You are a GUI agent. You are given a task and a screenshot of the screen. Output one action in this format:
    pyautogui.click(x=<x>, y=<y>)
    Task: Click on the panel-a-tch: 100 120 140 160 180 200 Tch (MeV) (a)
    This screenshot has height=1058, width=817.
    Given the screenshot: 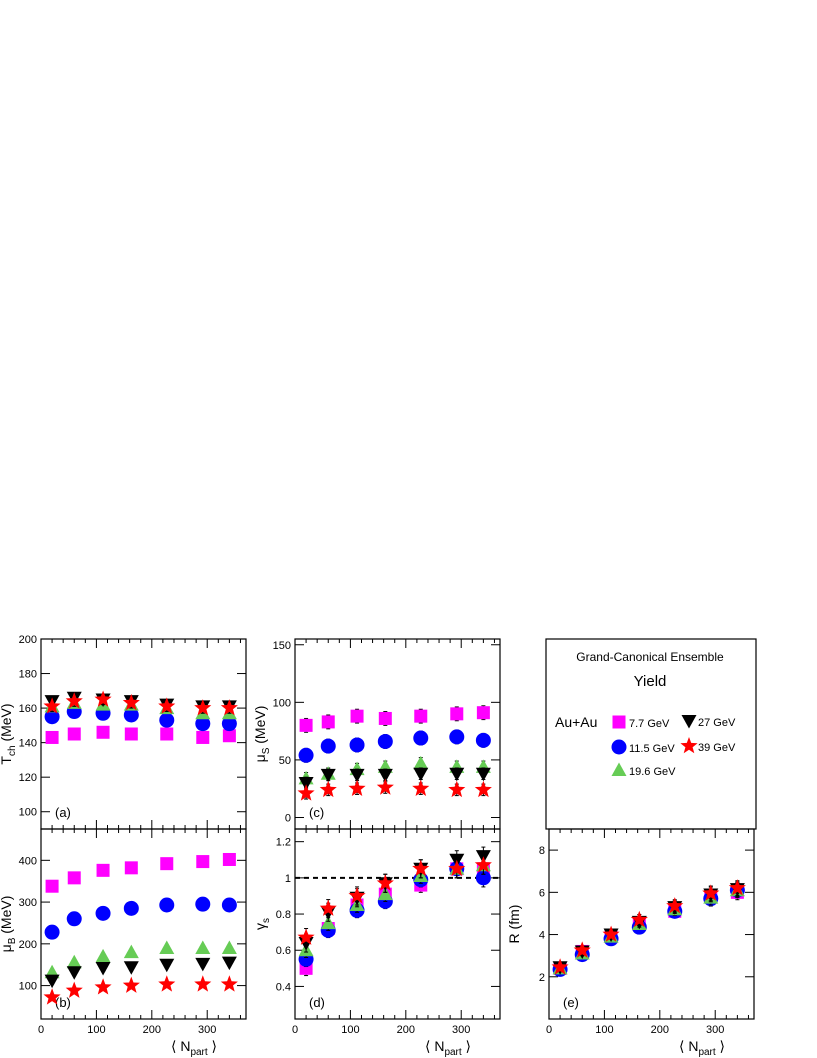 What is the action you would take?
    pyautogui.click(x=123, y=732)
    